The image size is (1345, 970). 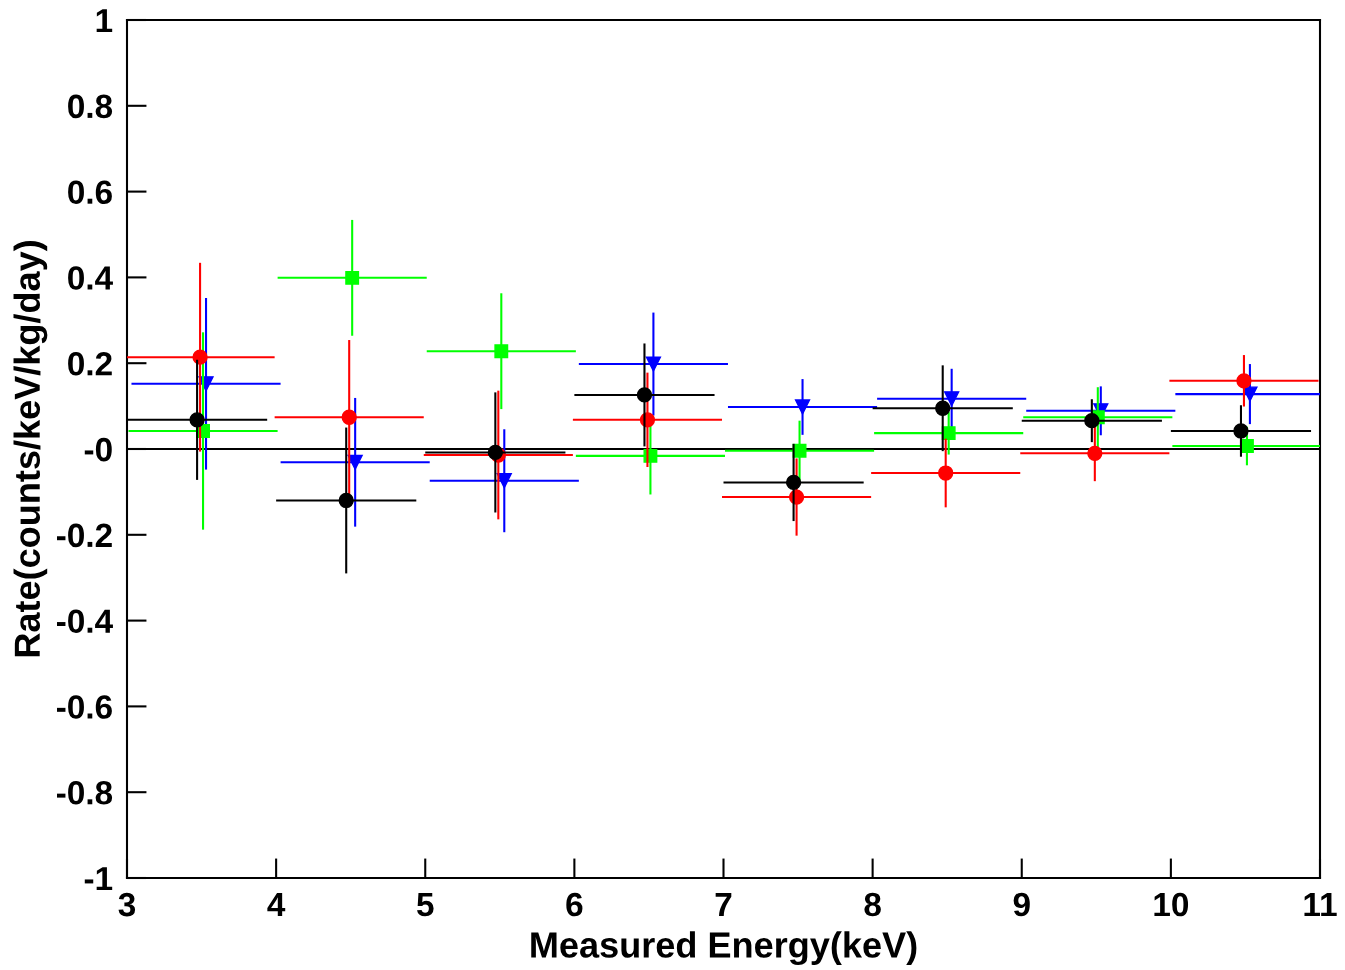 What do you see at coordinates (30, 449) in the screenshot?
I see `y-axis-title: Rate(counts/keV/kg/day)` at bounding box center [30, 449].